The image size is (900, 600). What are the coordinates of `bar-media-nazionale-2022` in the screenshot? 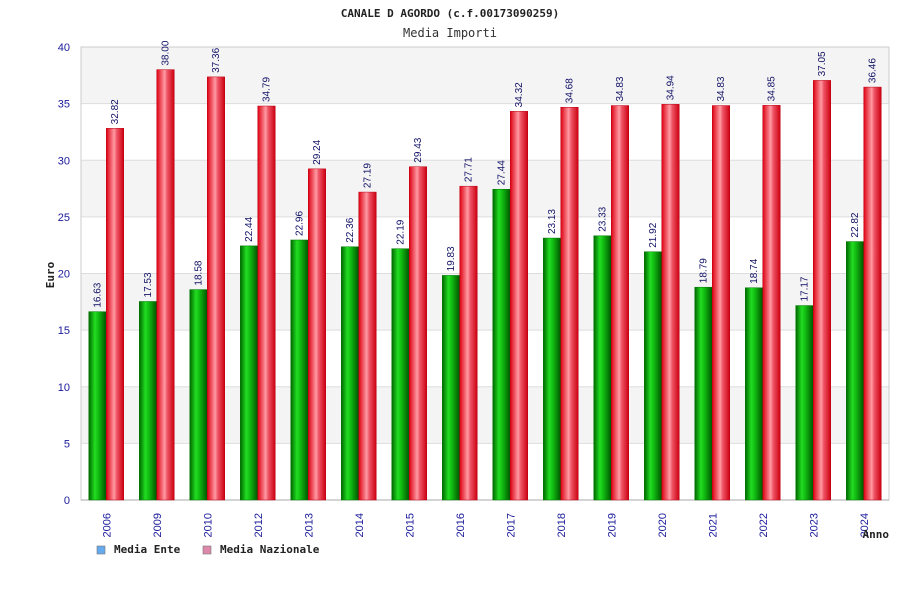 It's located at (771, 303).